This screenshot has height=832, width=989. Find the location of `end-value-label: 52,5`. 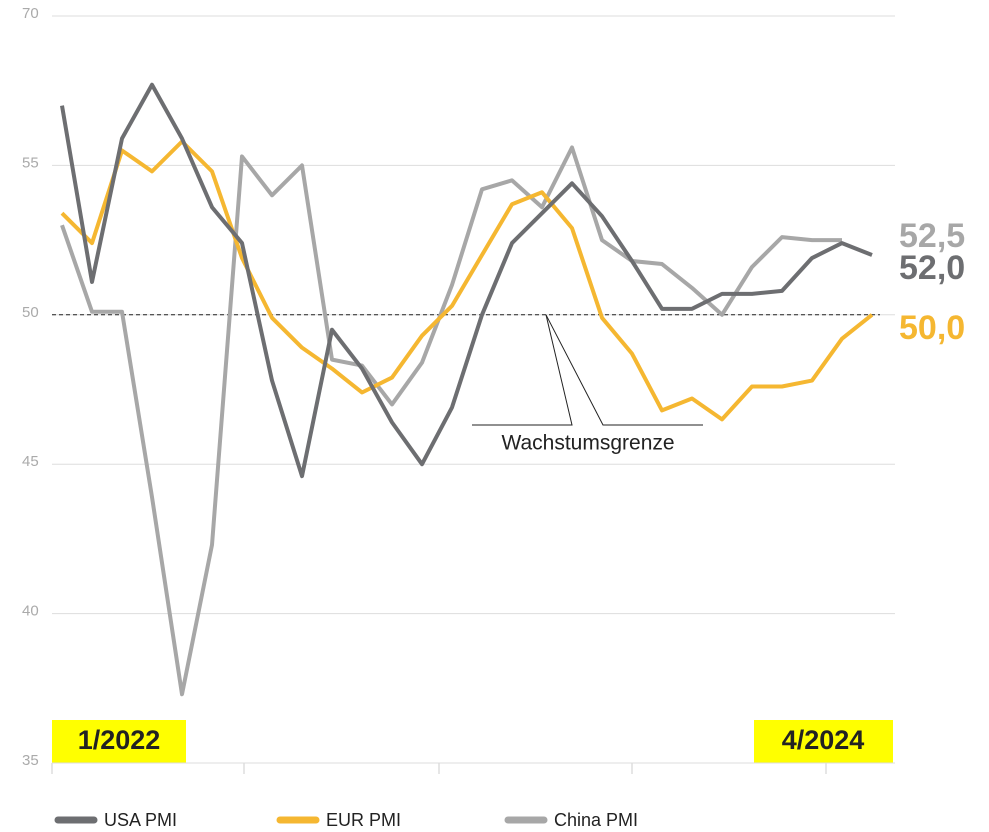

end-value-label: 52,5 is located at coordinates (932, 236).